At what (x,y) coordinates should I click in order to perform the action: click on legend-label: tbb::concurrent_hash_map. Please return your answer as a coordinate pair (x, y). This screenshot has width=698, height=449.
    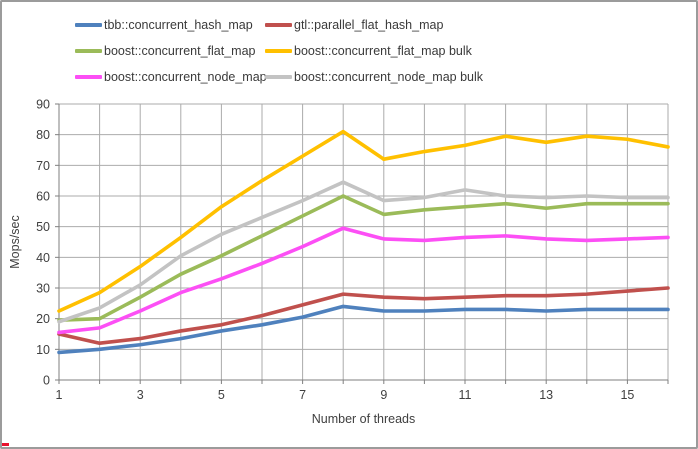
    Looking at the image, I should click on (178, 25).